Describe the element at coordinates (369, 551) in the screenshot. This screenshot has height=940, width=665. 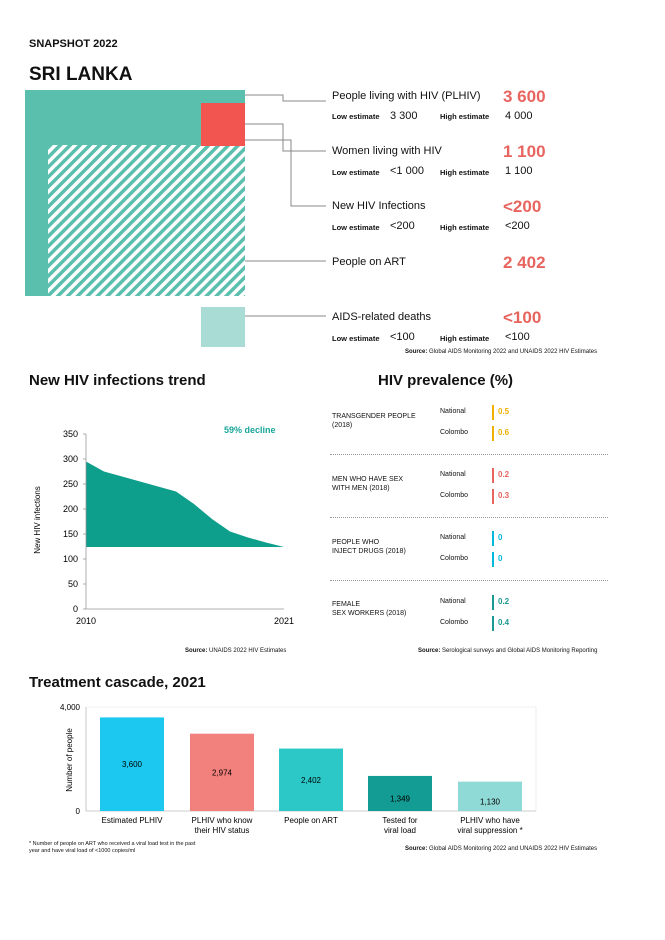
I see `prevalence-category-line2: INJECT DRUGS (2018)` at that location.